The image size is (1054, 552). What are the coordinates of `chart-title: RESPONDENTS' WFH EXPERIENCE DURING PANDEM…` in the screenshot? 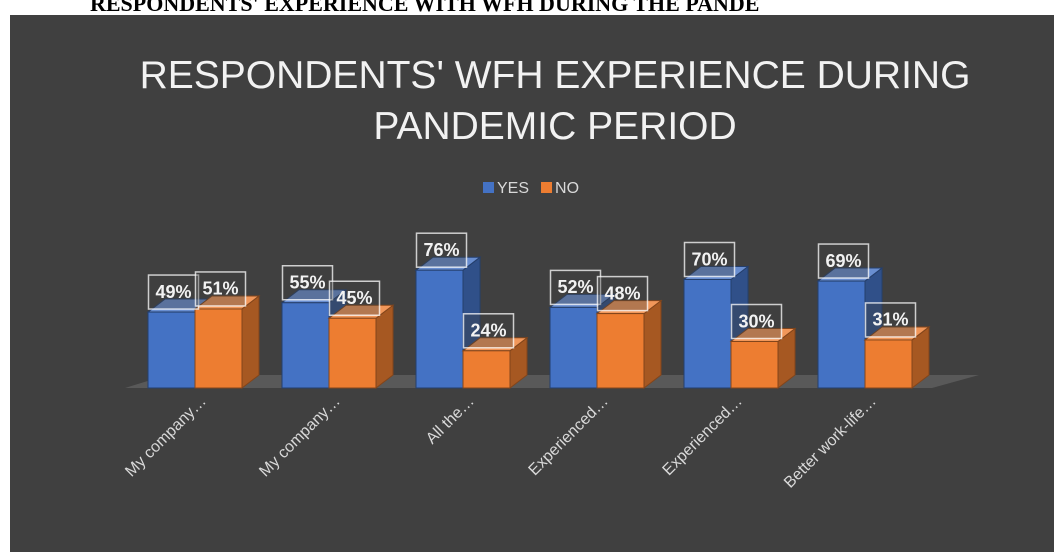 It's located at (555, 101).